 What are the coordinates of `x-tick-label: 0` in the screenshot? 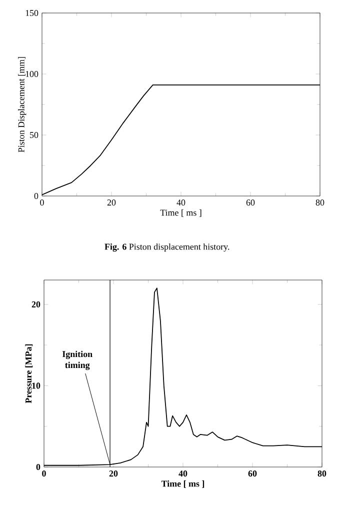 It's located at (44, 473).